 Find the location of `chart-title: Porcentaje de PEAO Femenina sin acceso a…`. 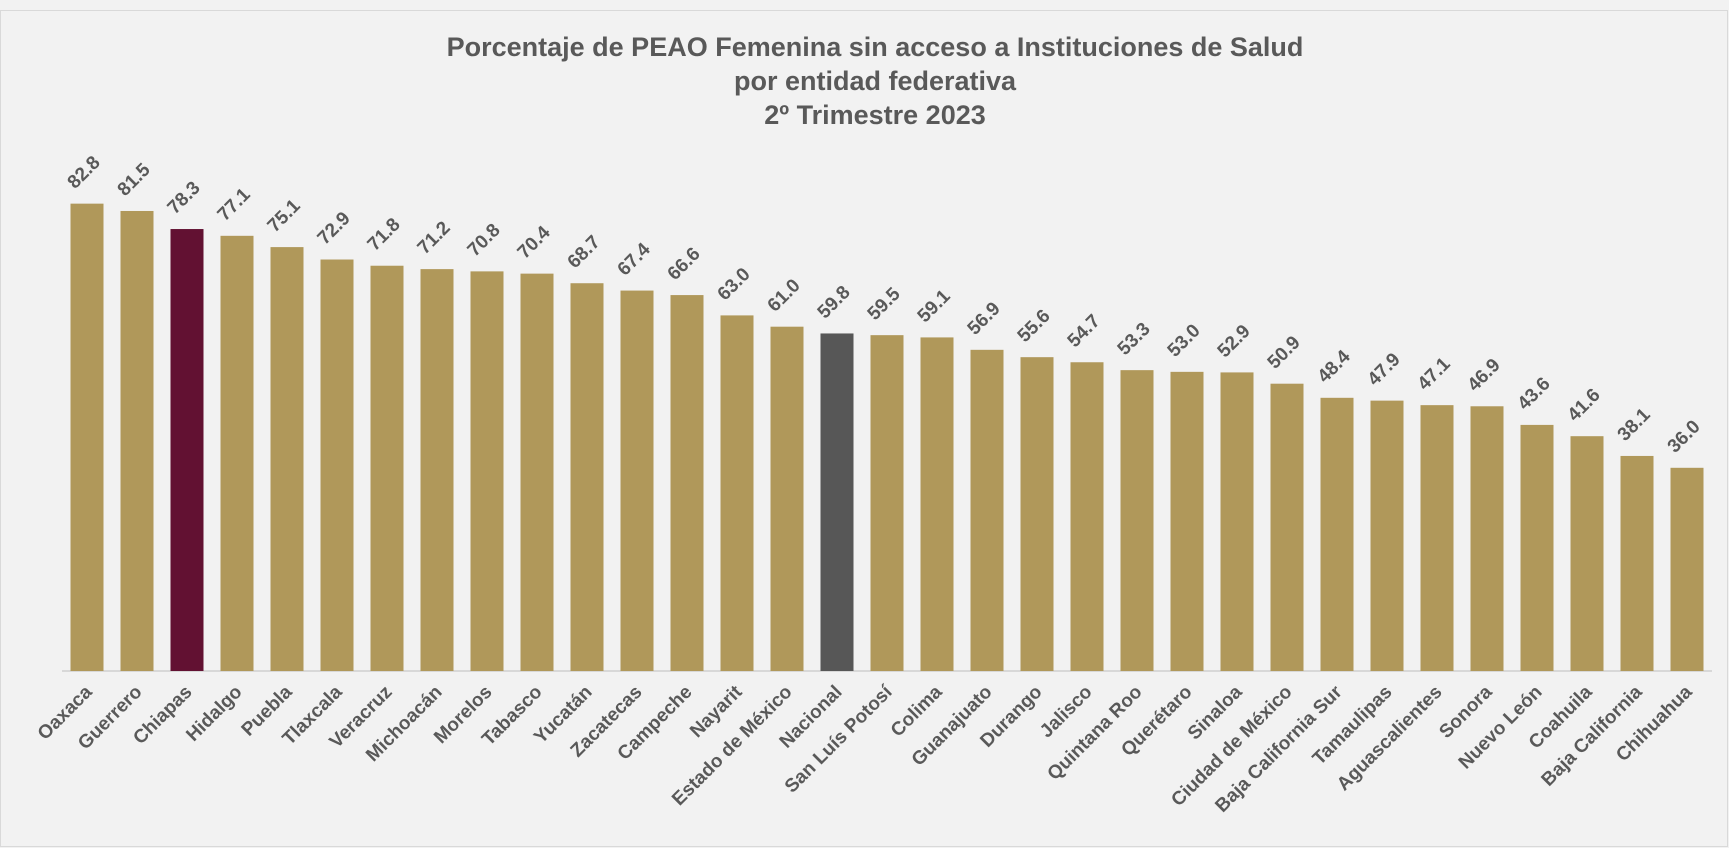

chart-title: Porcentaje de PEAO Femenina sin acceso a… is located at coordinates (875, 47).